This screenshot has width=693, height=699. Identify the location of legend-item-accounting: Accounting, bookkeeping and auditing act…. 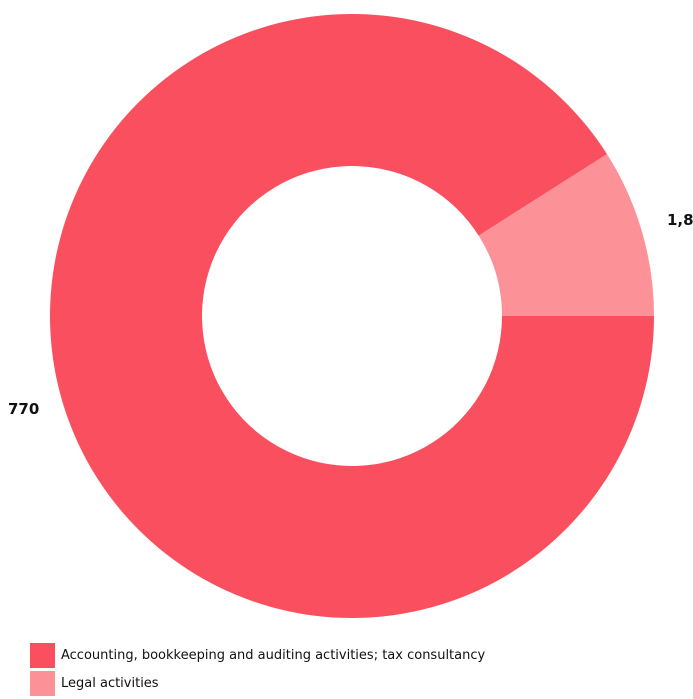
(355, 655).